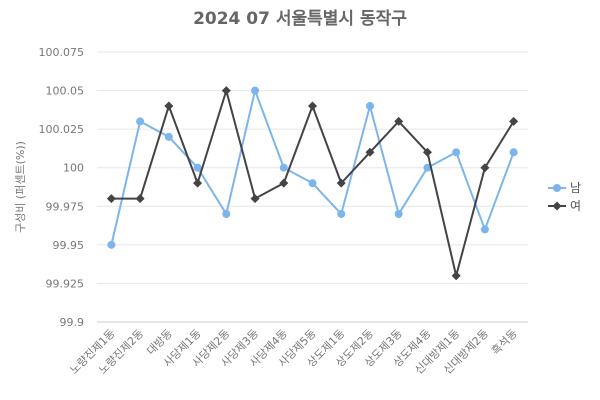 This screenshot has width=600, height=400. Describe the element at coordinates (503, 341) in the screenshot. I see `x-tick-label: 흑석동` at that location.